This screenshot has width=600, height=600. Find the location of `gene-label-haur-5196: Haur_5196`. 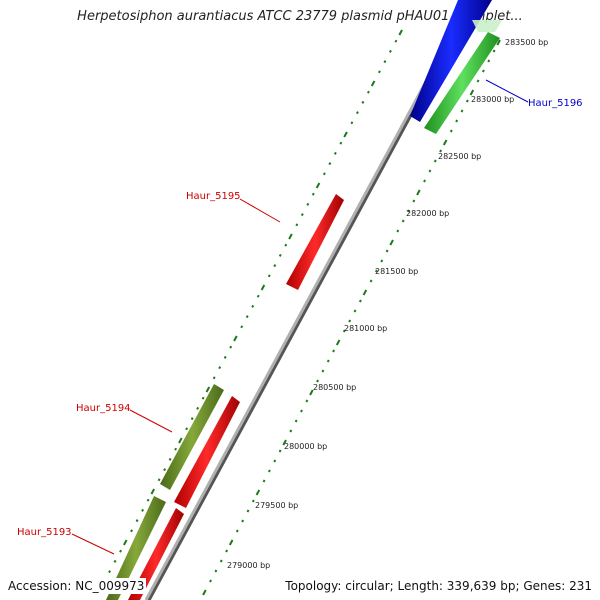

gene-label-haur-5196: Haur_5196 is located at coordinates (555, 103).